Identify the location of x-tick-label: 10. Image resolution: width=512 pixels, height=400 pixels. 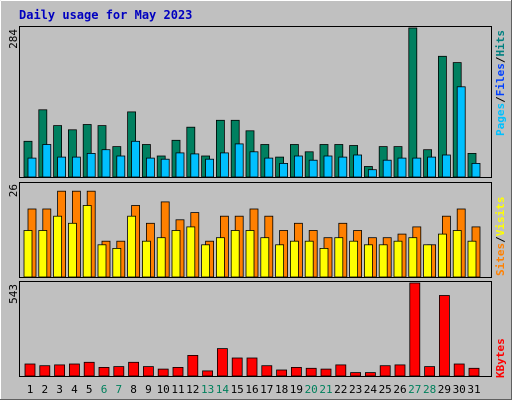
(163, 389).